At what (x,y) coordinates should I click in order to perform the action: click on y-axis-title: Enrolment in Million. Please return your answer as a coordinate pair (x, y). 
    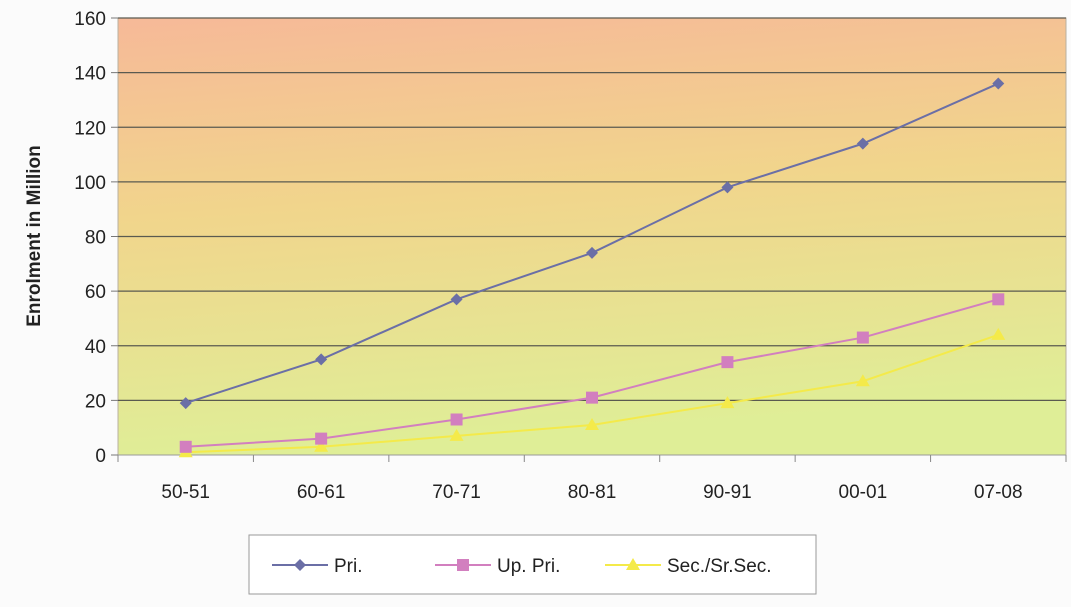
    Looking at the image, I should click on (34, 236).